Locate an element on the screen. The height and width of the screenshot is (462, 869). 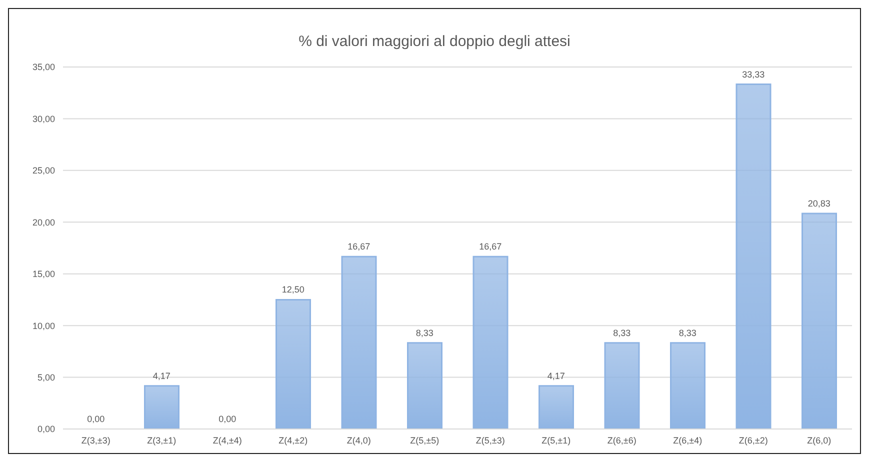
y-tick-label: 5,00 is located at coordinates (46, 377).